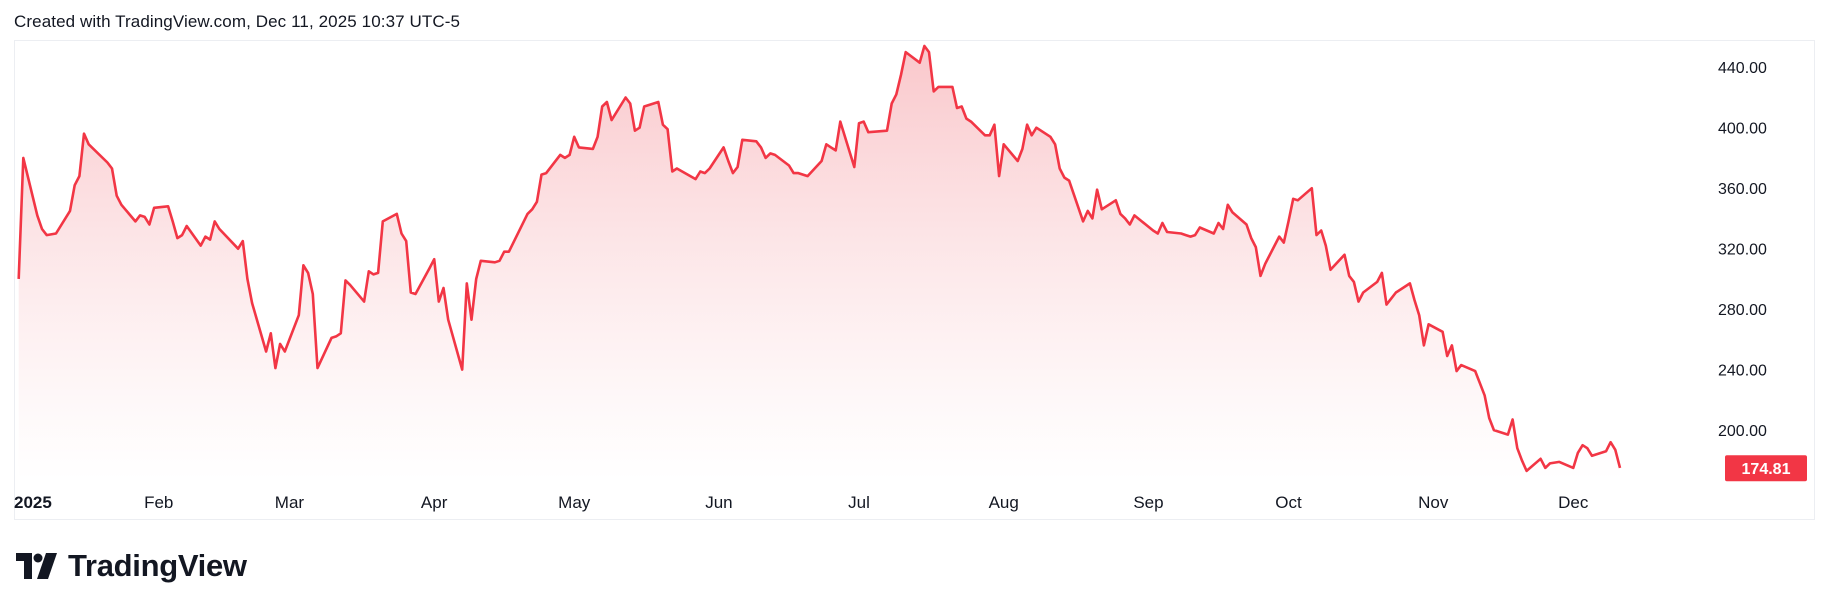 This screenshot has height=611, width=1830. I want to click on tradingview-logo: TradingView, so click(131, 566).